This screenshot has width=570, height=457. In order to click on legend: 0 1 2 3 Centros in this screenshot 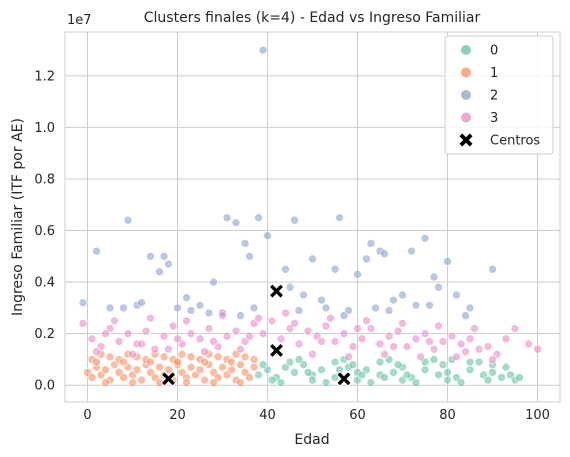, I will do `click(499, 95)`.